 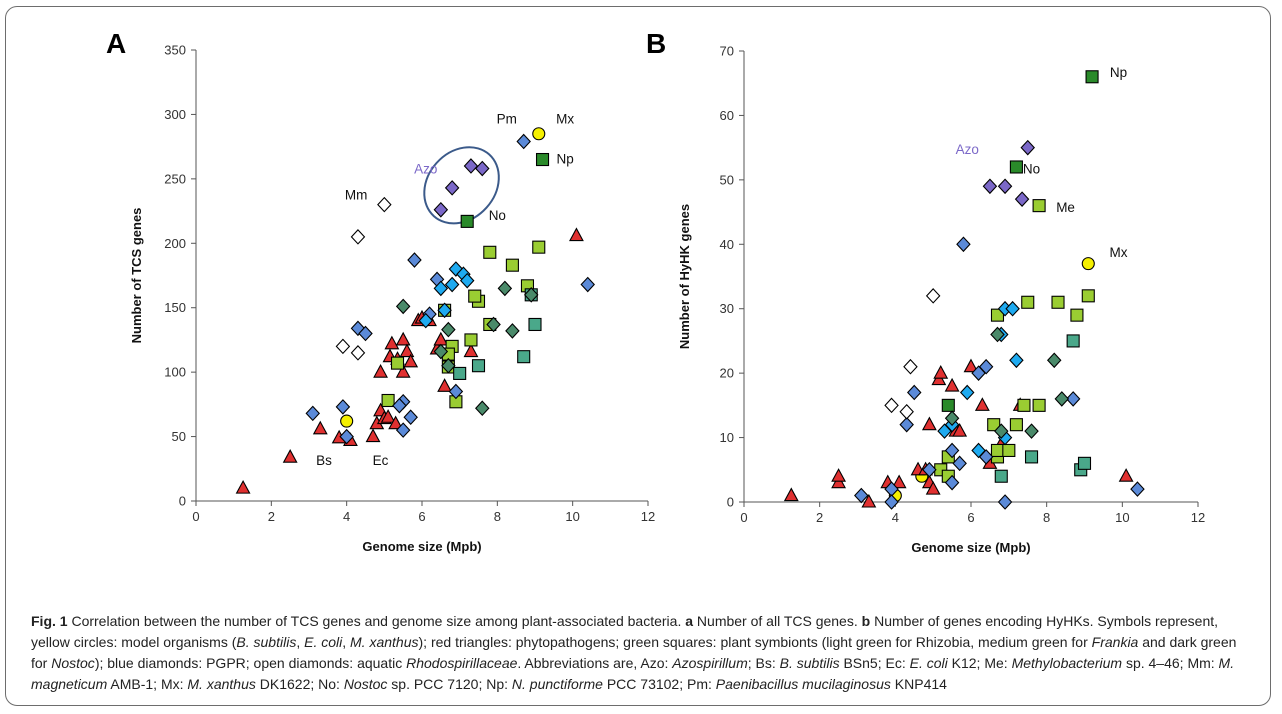 I want to click on caption-segment: b, so click(x=866, y=621).